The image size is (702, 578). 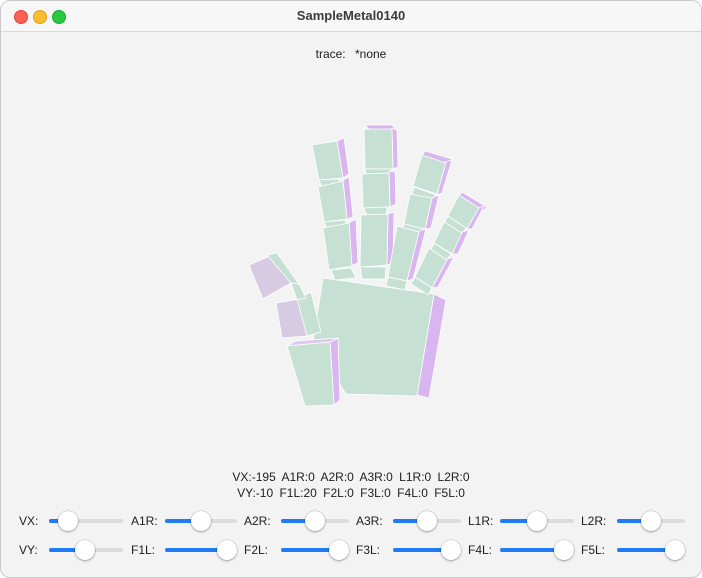 What do you see at coordinates (421, 286) in the screenshot?
I see `little-knuckle` at bounding box center [421, 286].